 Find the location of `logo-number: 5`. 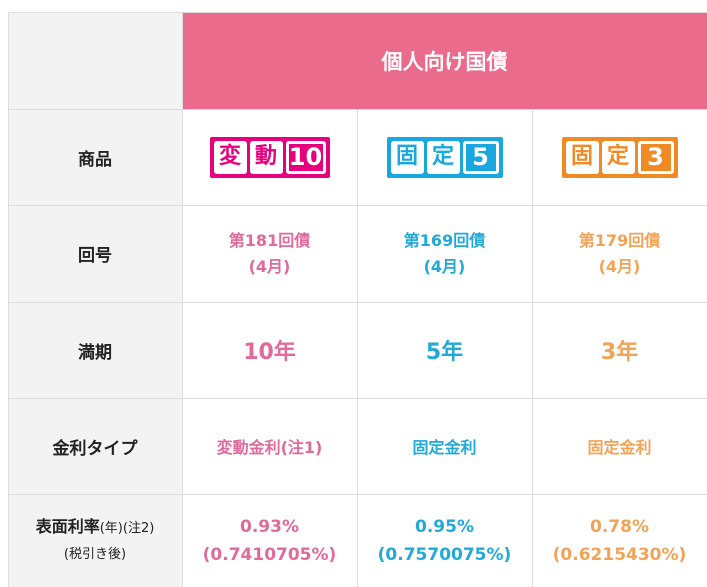

logo-number: 5 is located at coordinates (480, 157).